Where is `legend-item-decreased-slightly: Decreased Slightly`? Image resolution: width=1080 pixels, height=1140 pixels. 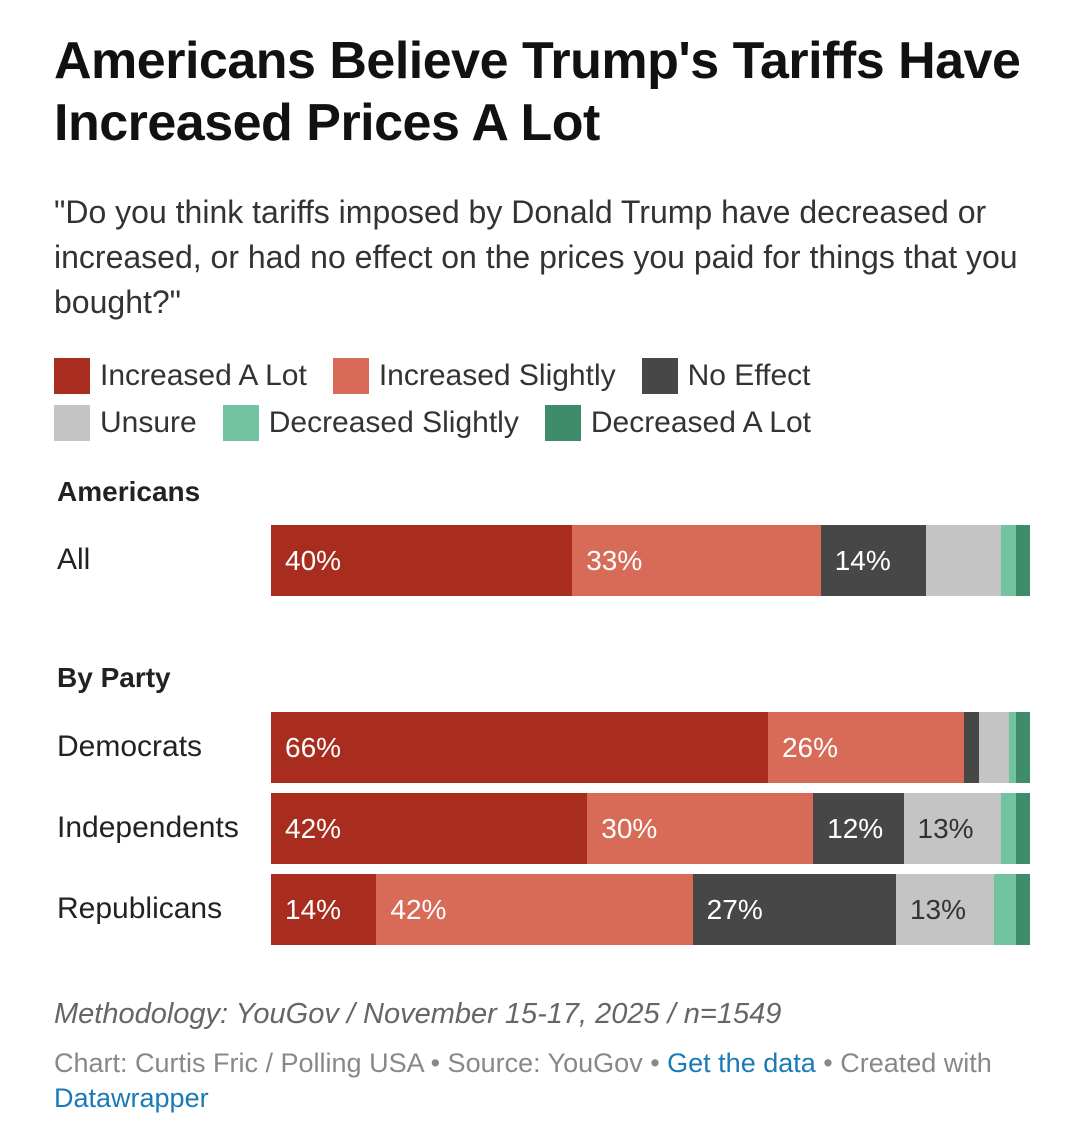
legend-item-decreased-slightly: Decreased Slightly is located at coordinates (370, 422).